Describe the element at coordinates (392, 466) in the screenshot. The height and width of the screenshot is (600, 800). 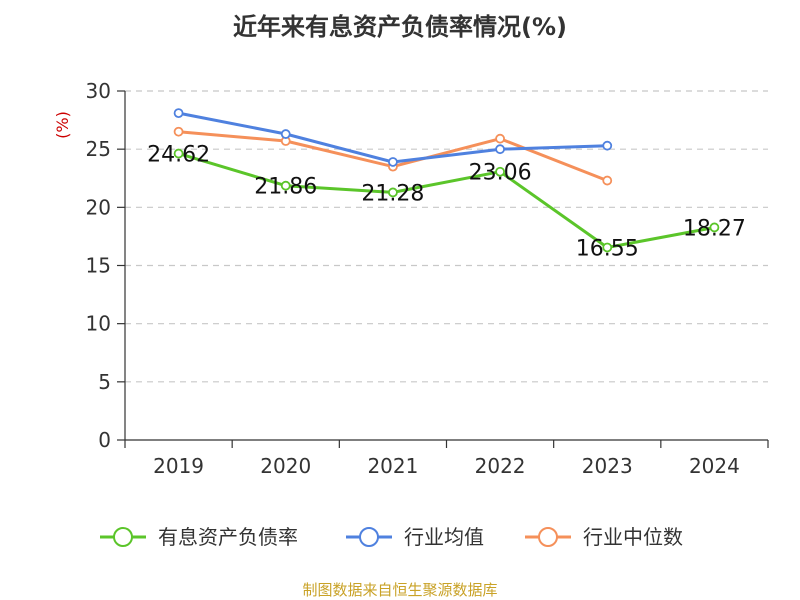
I see `x-tick-label: 2021` at that location.